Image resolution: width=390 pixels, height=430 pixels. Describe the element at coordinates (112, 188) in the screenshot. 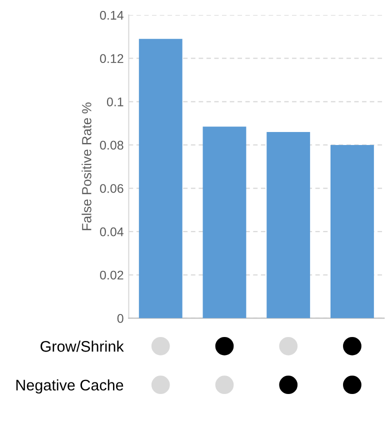

I see `y-tick-label: 0.06` at that location.